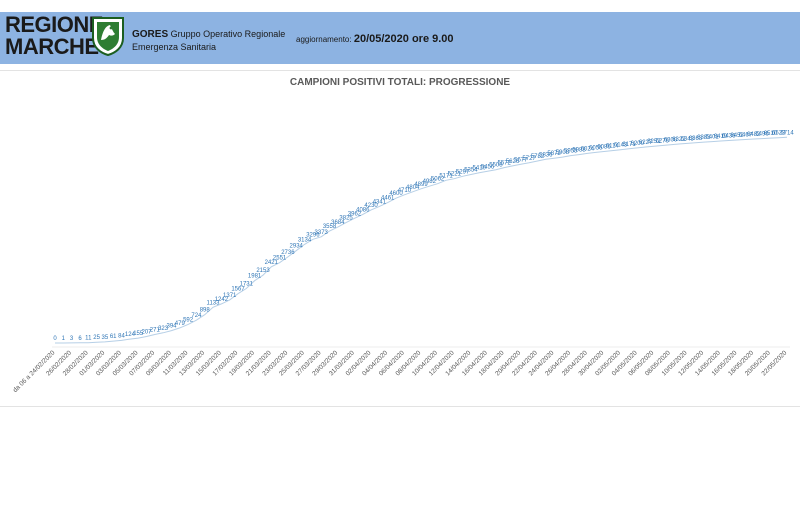 Image resolution: width=800 pixels, height=516 pixels. Describe the element at coordinates (163, 329) in the screenshot. I see `data-label: 323` at that location.